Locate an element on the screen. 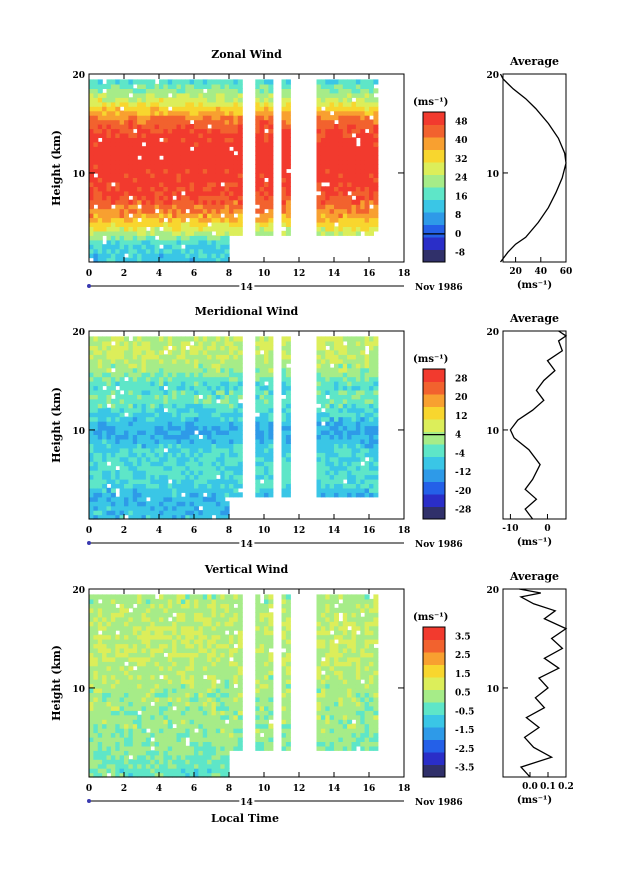 Image resolution: width=623 pixels, height=873 pixels. y-tick-label: 20 is located at coordinates (78, 333).